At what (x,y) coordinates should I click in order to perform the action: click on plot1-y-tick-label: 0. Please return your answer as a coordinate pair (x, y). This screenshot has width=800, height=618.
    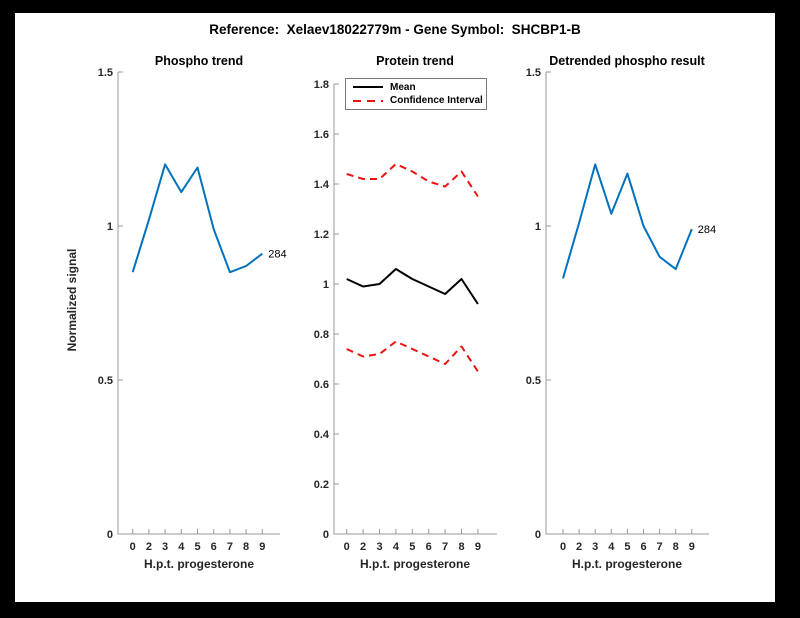
    Looking at the image, I should click on (110, 535).